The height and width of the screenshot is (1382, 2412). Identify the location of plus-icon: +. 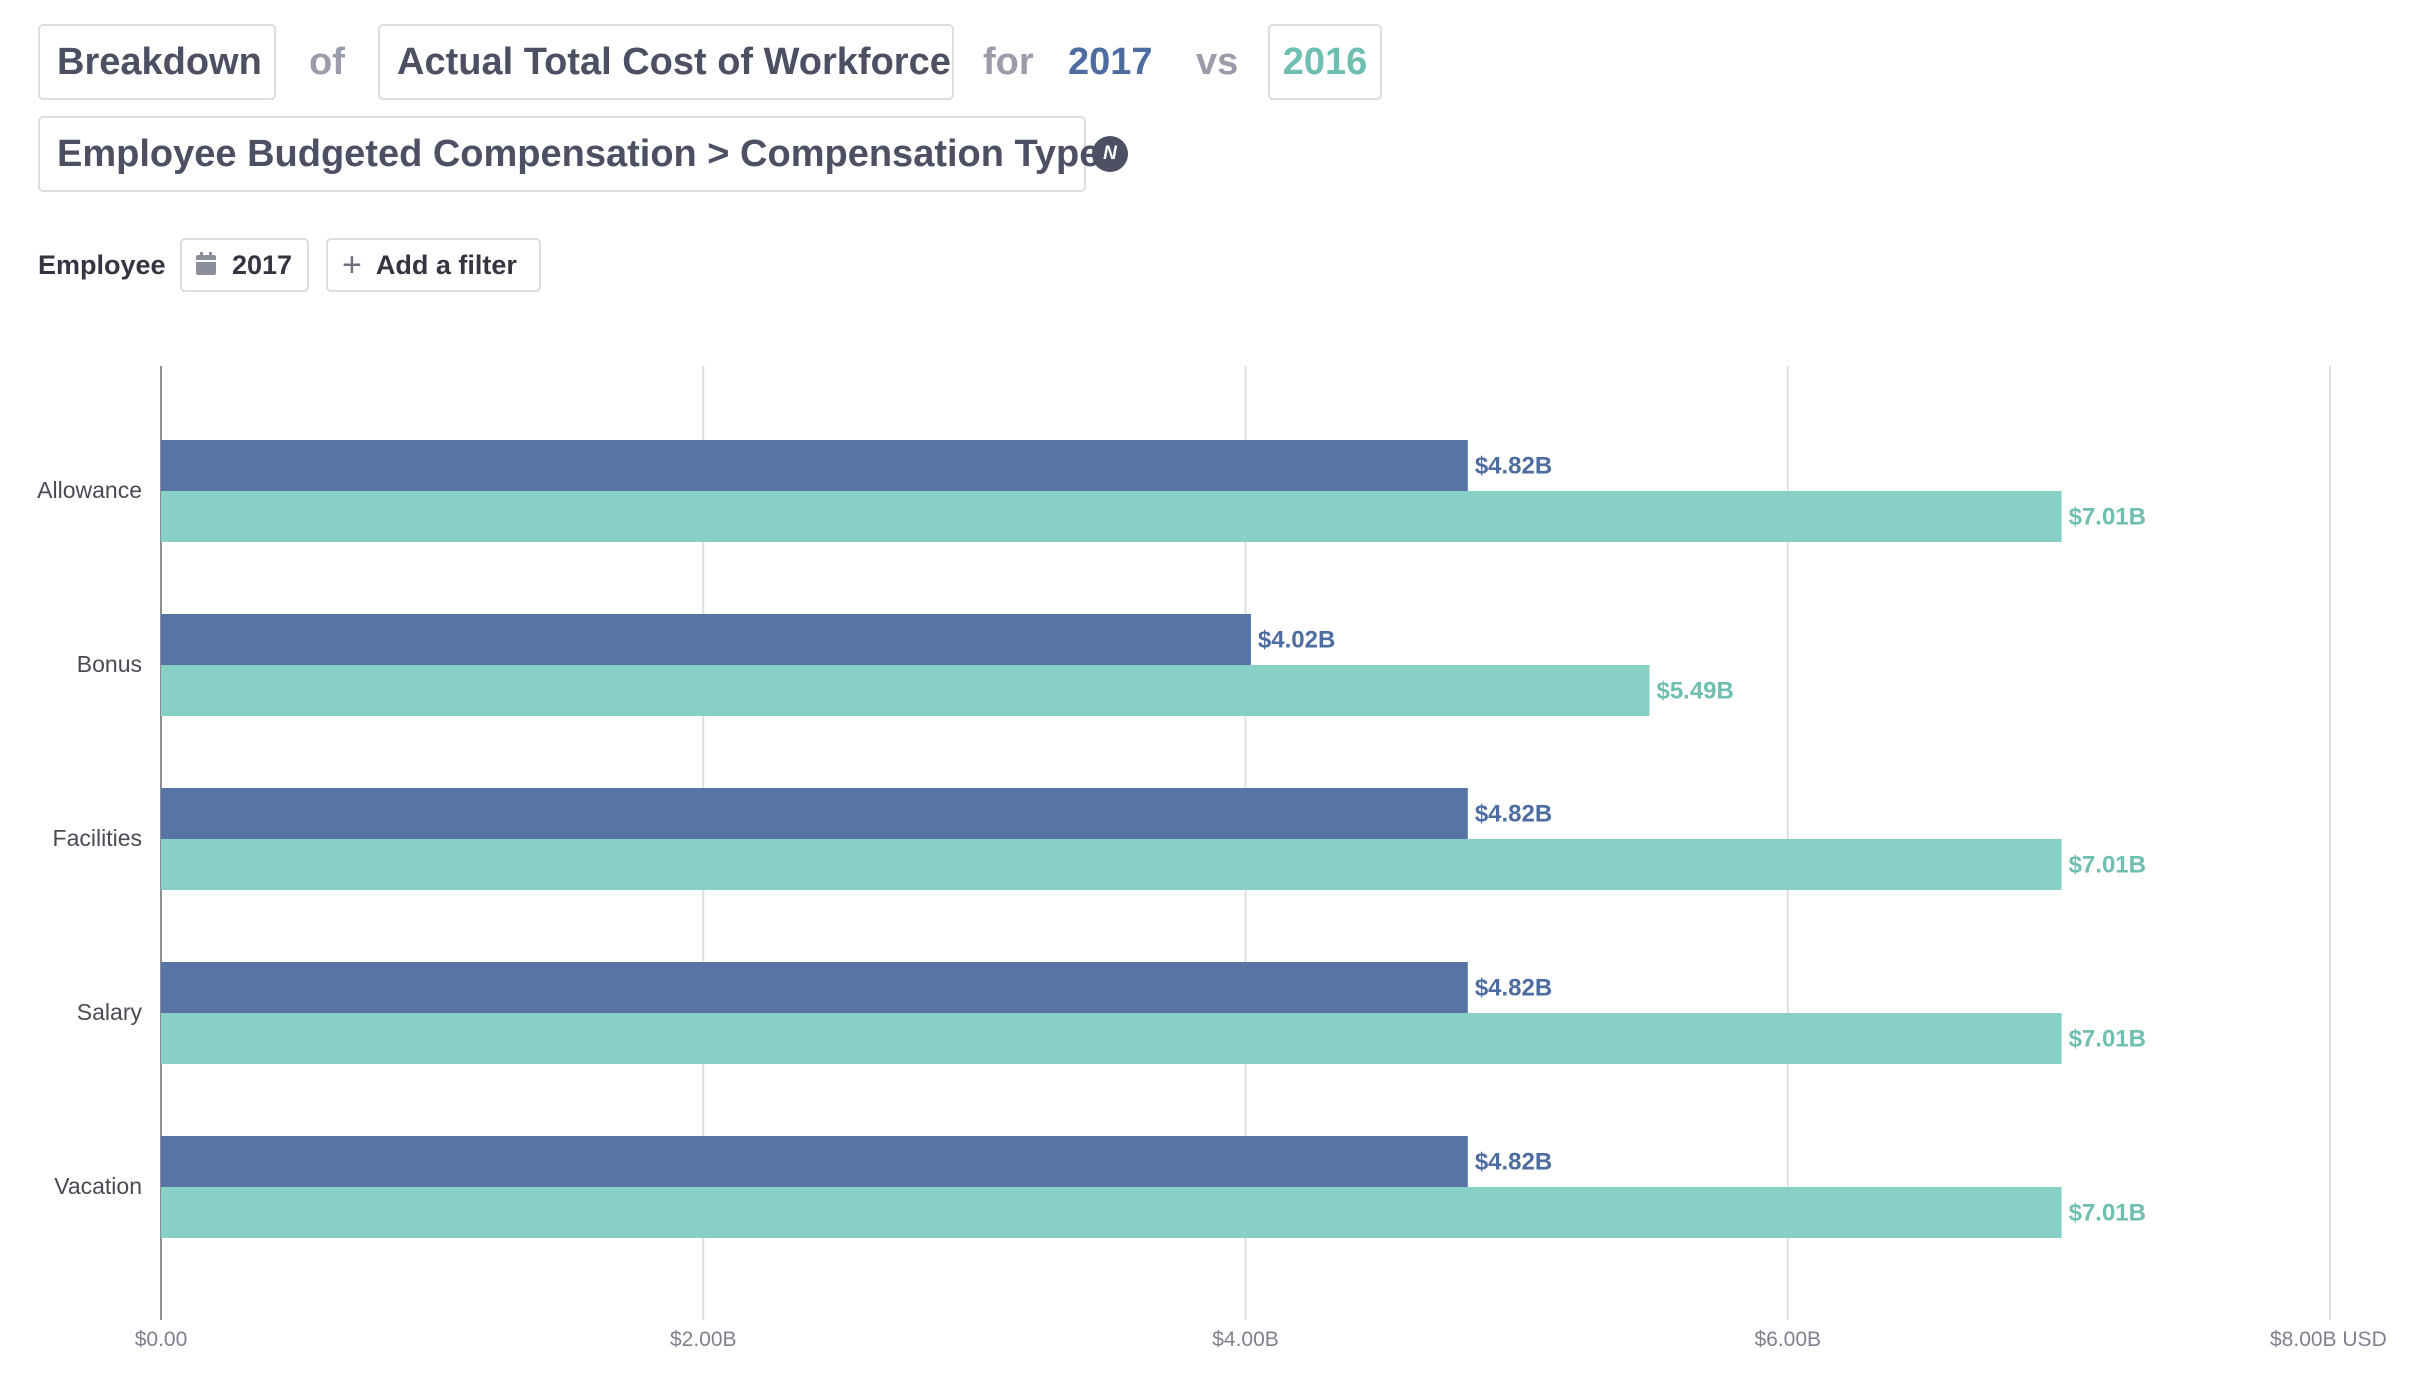
(352, 265).